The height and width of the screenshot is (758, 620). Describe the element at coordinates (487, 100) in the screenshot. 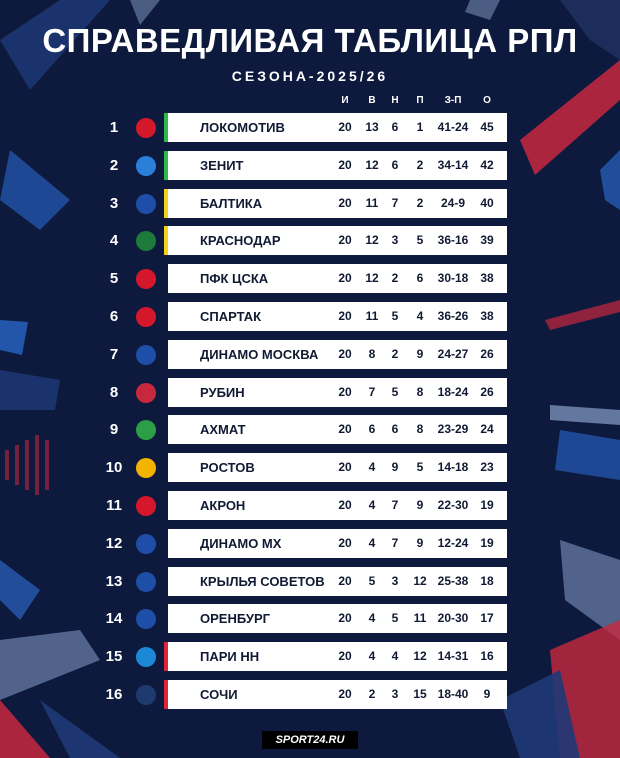

I see `header-points: О` at that location.